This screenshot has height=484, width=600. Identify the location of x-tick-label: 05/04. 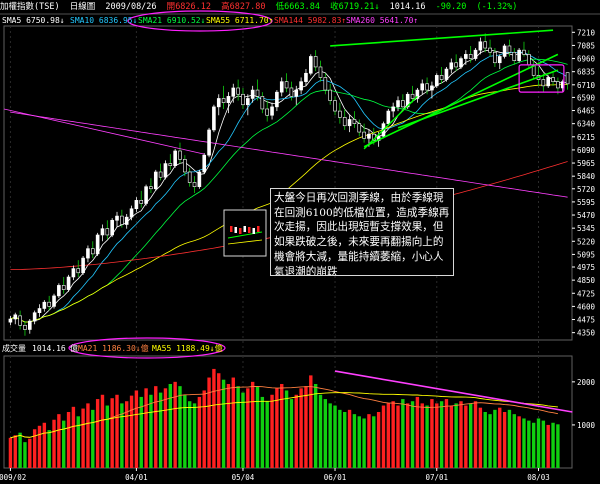
(243, 477).